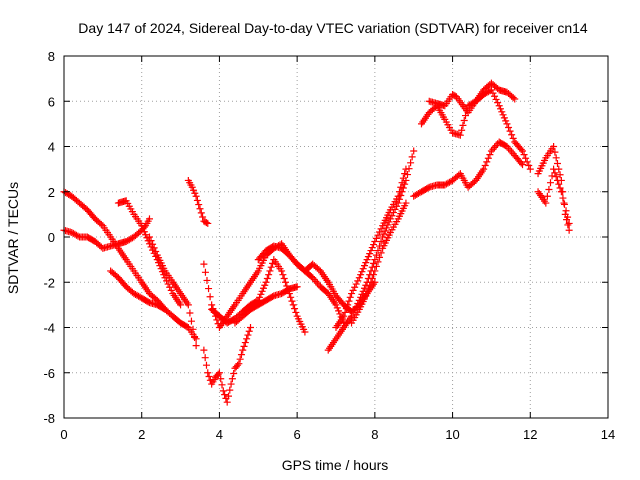 The image size is (640, 480). What do you see at coordinates (51, 192) in the screenshot?
I see `y-tick-label: 2` at bounding box center [51, 192].